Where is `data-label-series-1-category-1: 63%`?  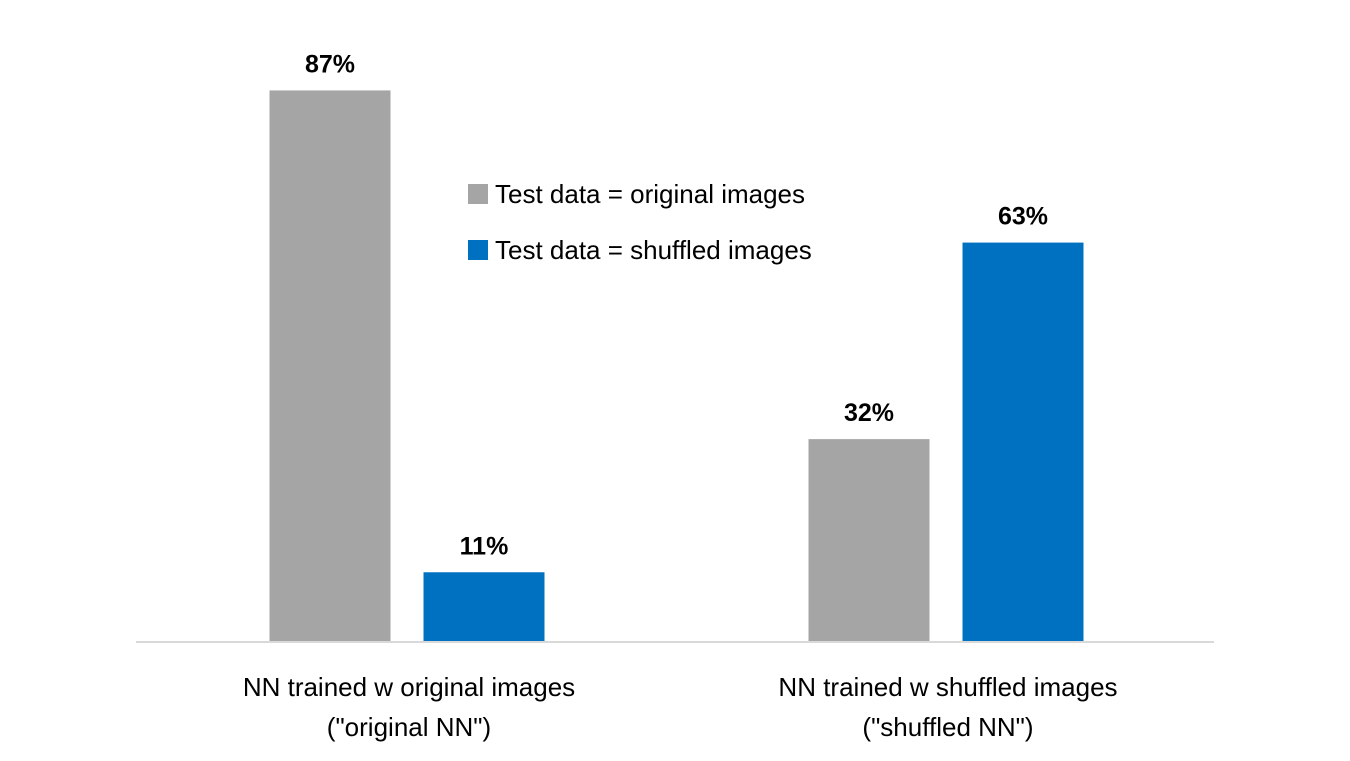 data-label-series-1-category-1: 63% is located at coordinates (1023, 217).